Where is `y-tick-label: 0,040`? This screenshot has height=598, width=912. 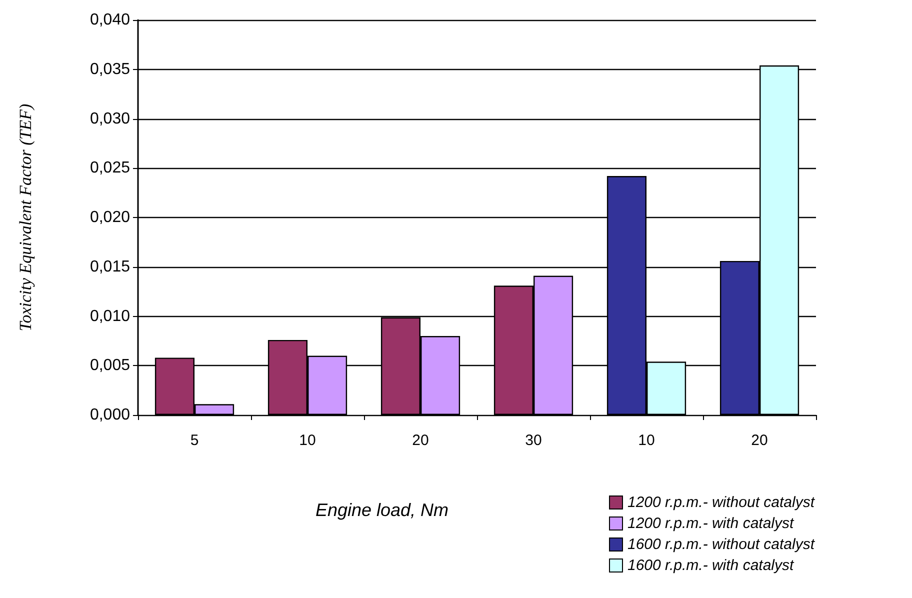 y-tick-label: 0,040 is located at coordinates (110, 20).